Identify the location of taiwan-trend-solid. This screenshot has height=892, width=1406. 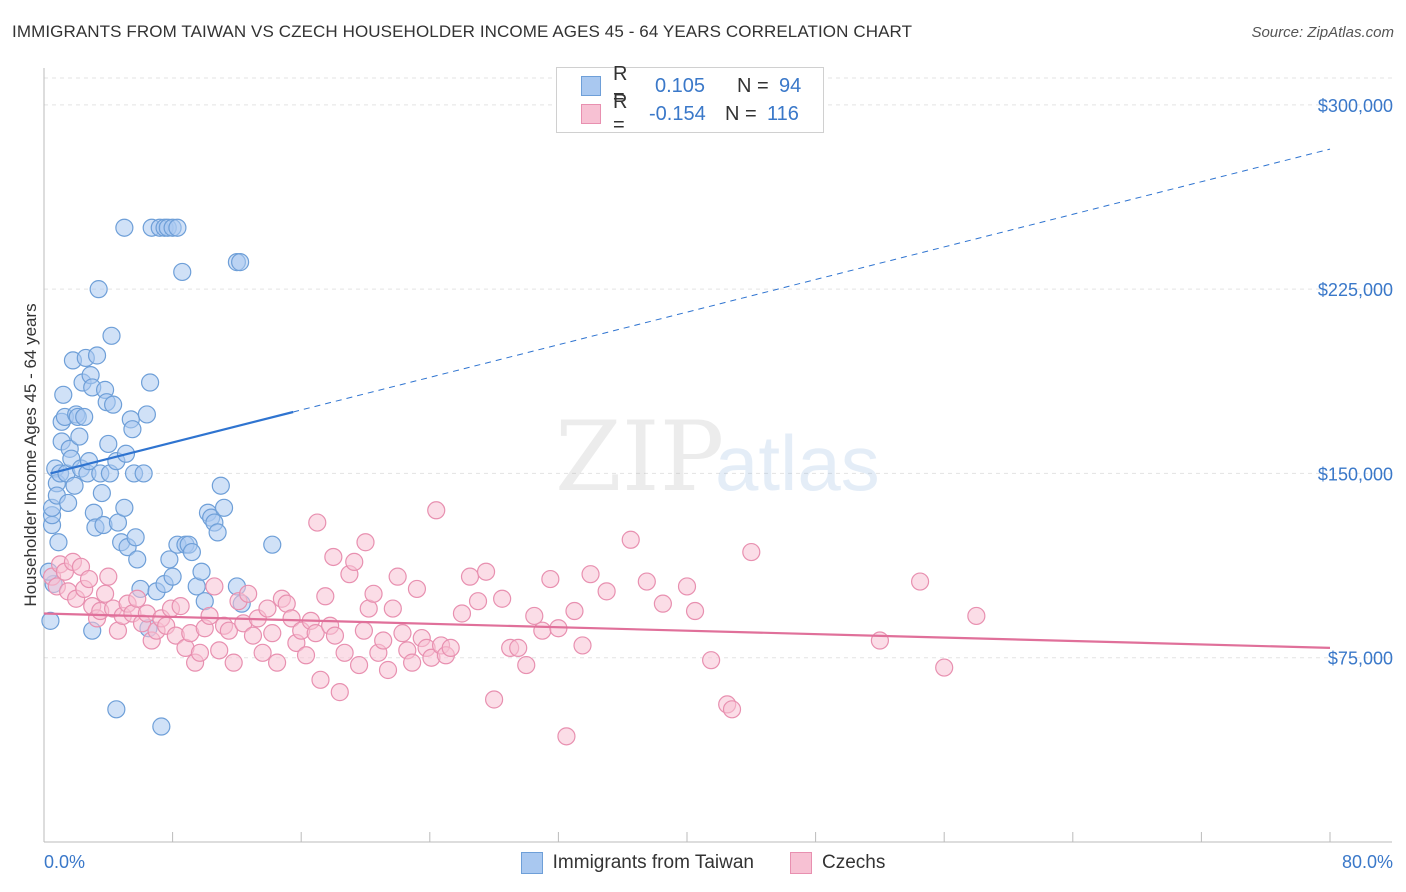
(172, 442).